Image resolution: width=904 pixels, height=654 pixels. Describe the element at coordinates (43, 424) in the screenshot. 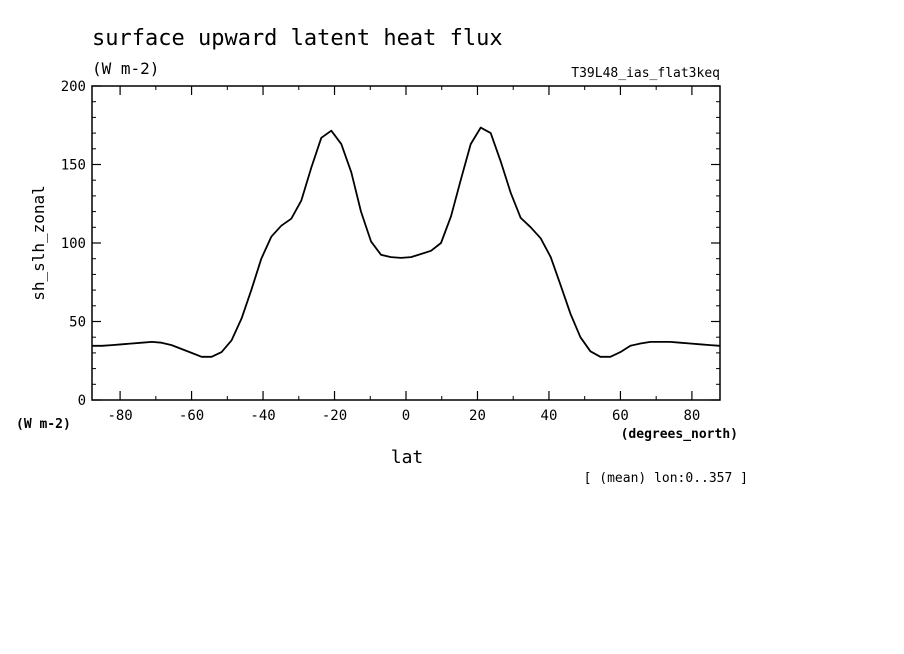

I see `y-axis-units: (W m-2)` at that location.